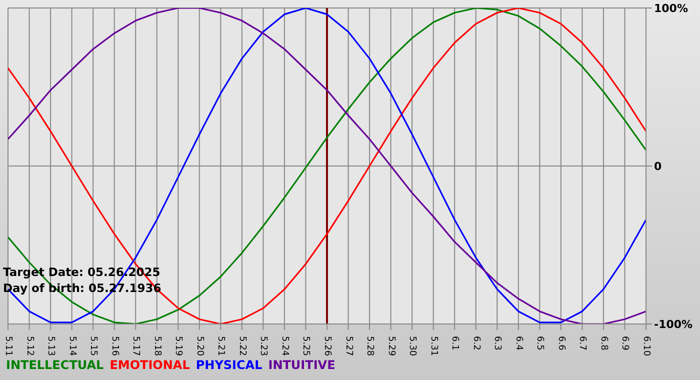  Describe the element at coordinates (455, 343) in the screenshot. I see `x-tick-label: 6.1` at that location.